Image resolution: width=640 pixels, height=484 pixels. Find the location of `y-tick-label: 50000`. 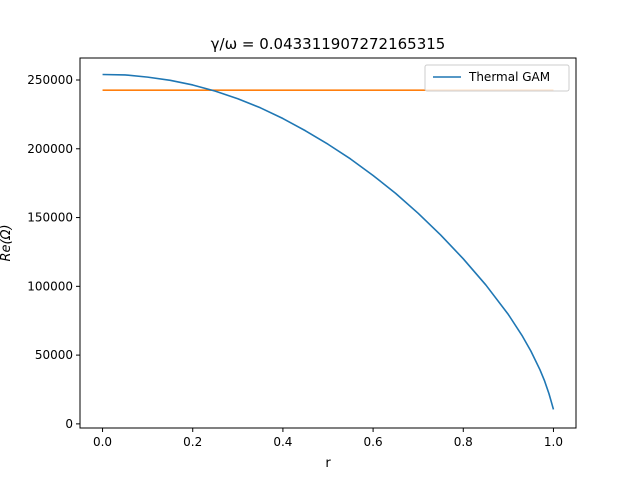

y-tick-label: 50000 is located at coordinates (54, 355).